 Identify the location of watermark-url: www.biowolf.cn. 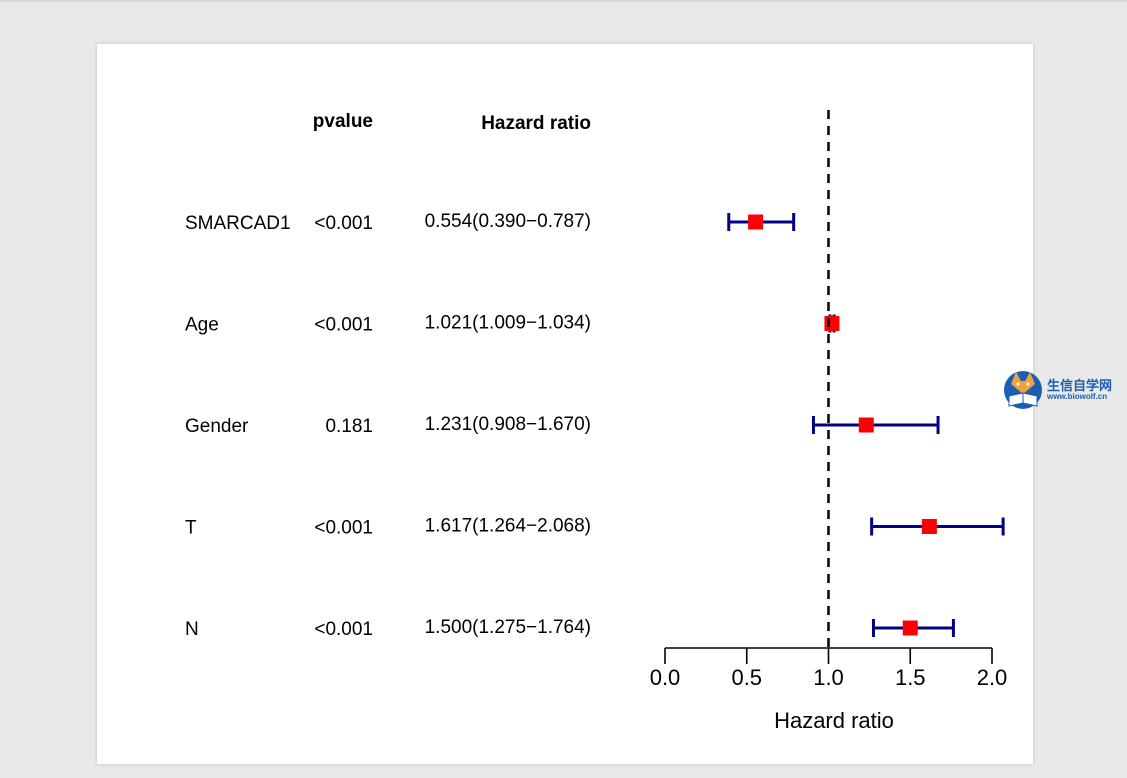
(1077, 396).